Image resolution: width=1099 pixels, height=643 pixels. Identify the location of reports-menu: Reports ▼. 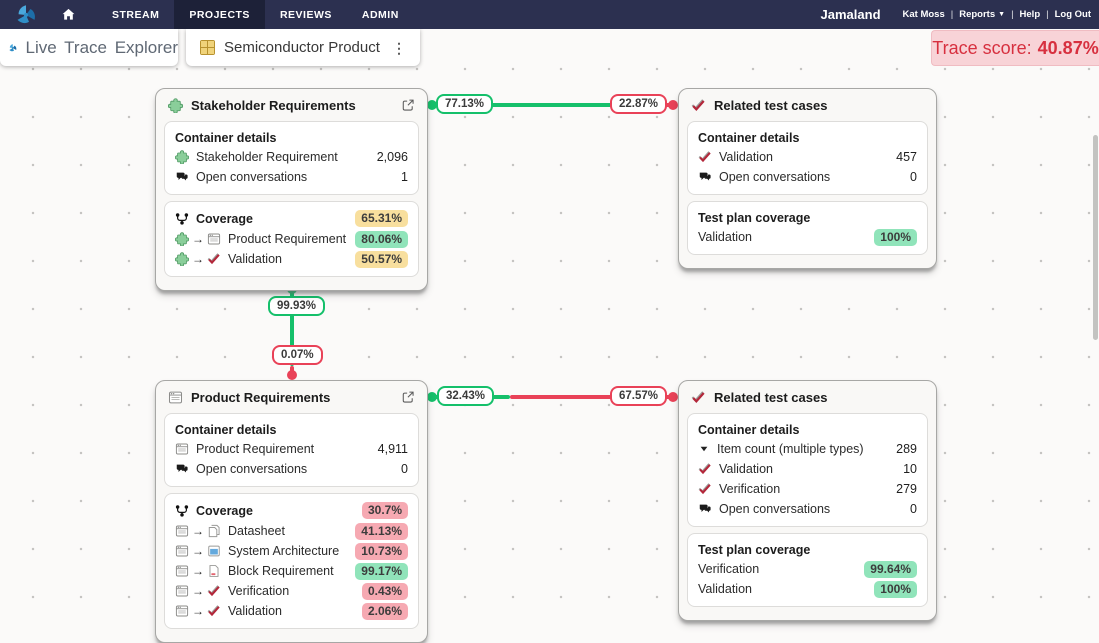
(982, 14).